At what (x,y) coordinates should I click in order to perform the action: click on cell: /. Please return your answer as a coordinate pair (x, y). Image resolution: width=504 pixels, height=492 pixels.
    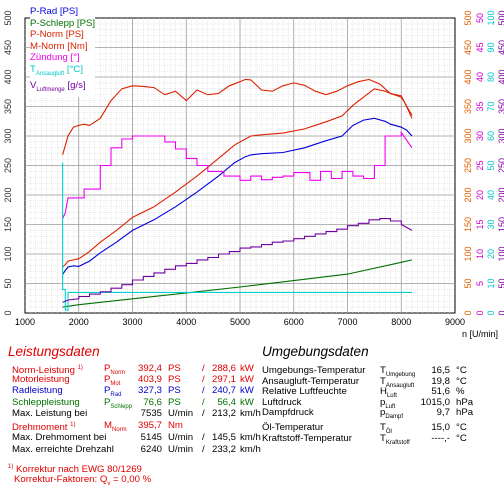
    Looking at the image, I should click on (203, 449).